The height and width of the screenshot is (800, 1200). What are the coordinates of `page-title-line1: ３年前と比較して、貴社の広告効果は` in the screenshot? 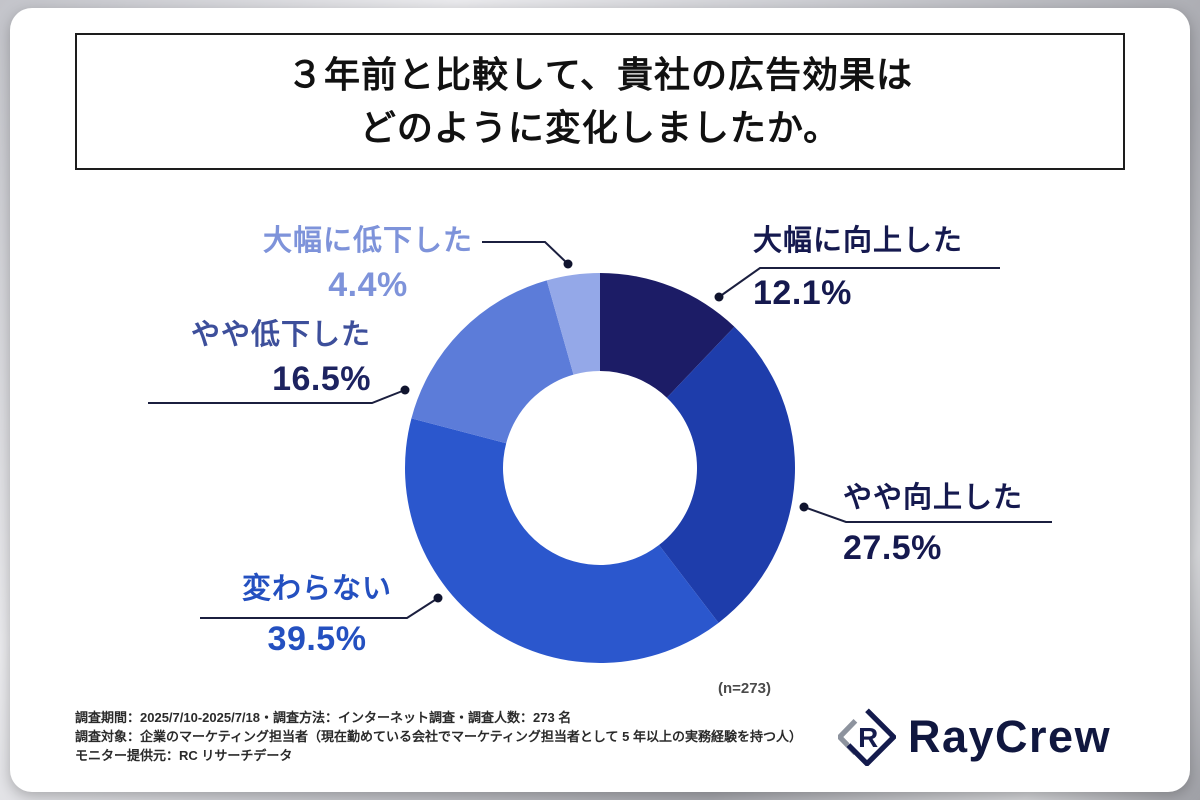 It's located at (600, 75).